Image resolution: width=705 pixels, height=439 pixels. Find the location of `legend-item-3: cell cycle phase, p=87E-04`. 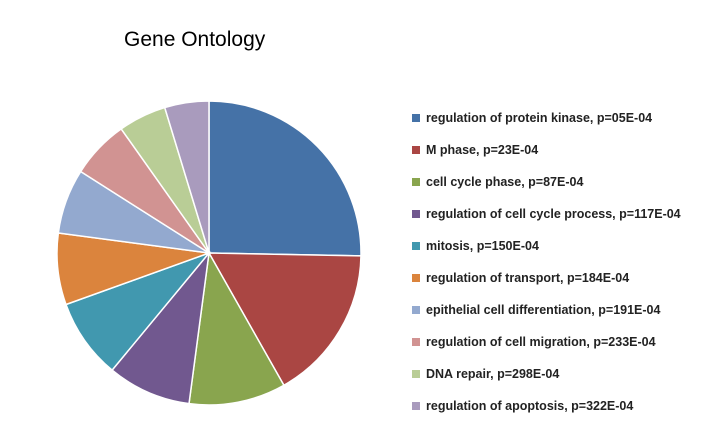

legend-item-3: cell cycle phase, p=87E-04 is located at coordinates (557, 182).